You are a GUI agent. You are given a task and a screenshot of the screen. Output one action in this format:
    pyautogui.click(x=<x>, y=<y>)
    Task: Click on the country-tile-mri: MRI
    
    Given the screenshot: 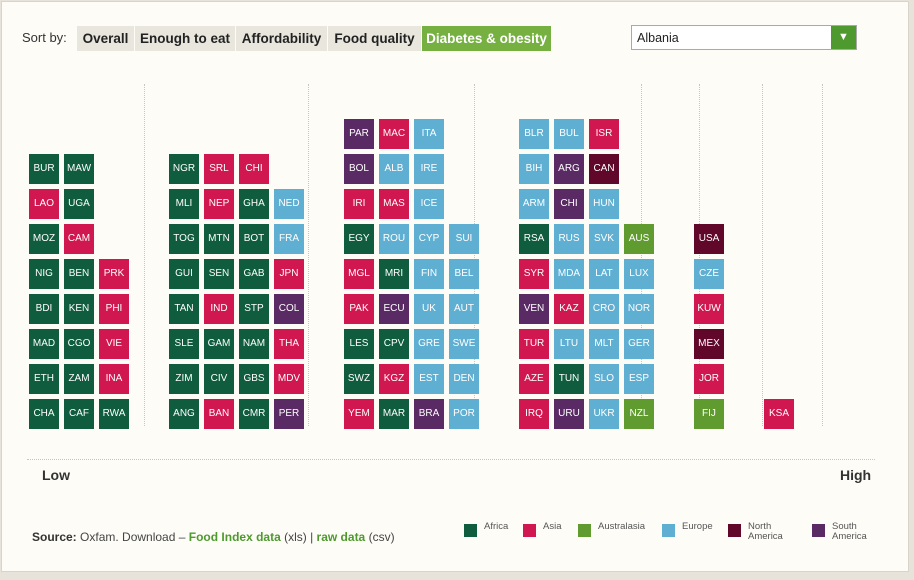 What is the action you would take?
    pyautogui.click(x=394, y=274)
    